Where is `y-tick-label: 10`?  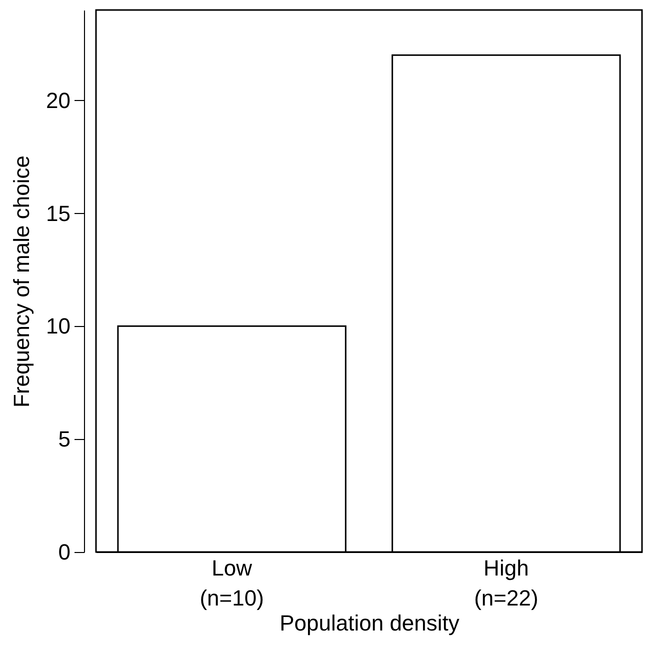
y-tick-label: 10 is located at coordinates (58, 326).